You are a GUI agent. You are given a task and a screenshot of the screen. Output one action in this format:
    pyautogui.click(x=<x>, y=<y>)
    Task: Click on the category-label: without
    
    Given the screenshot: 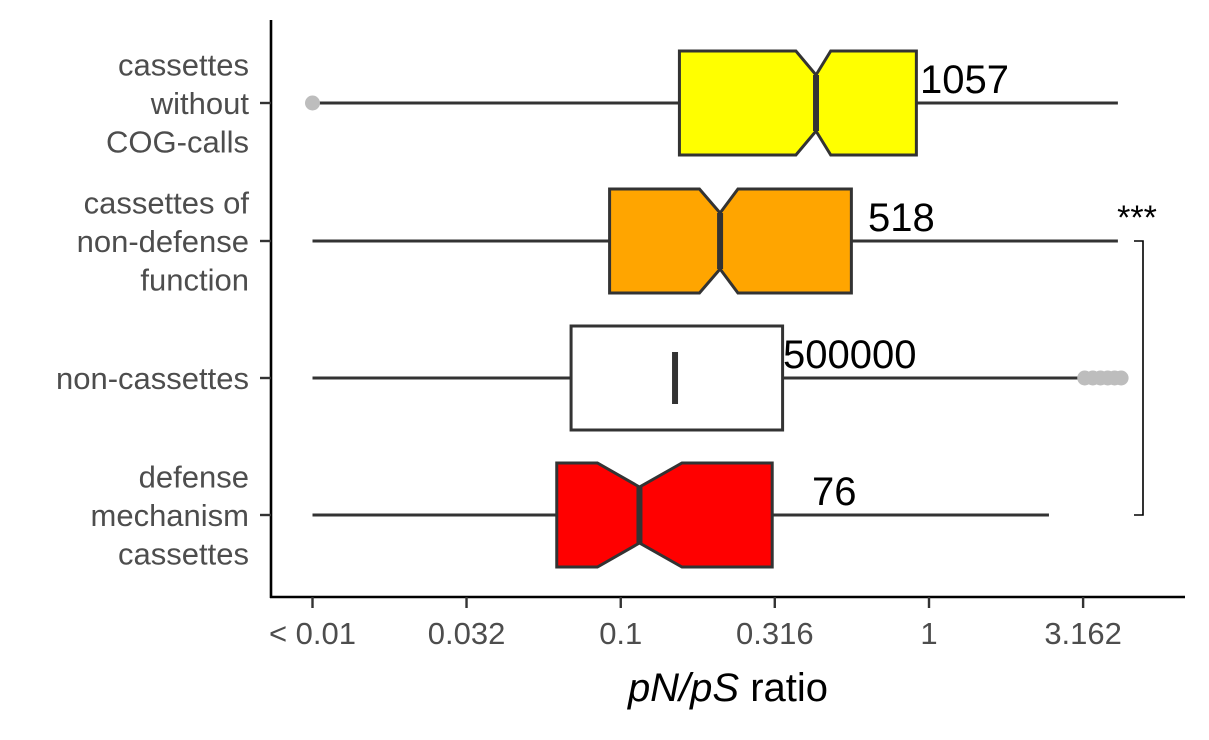 What is the action you would take?
    pyautogui.click(x=200, y=103)
    